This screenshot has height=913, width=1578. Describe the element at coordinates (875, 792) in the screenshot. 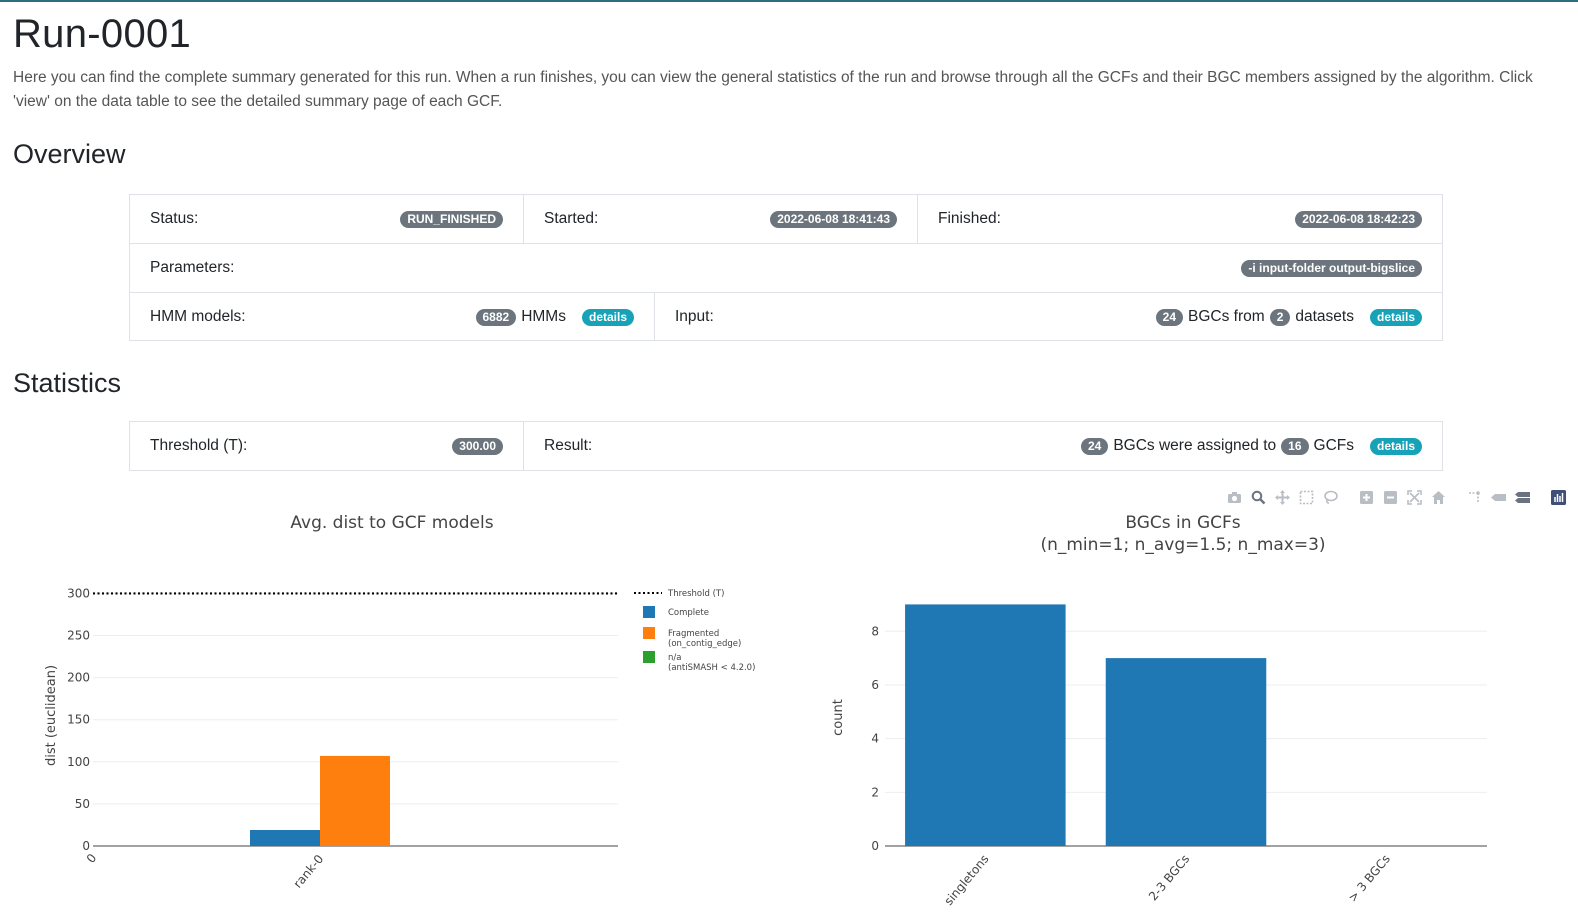

I see `y-tick-label: 2` at that location.